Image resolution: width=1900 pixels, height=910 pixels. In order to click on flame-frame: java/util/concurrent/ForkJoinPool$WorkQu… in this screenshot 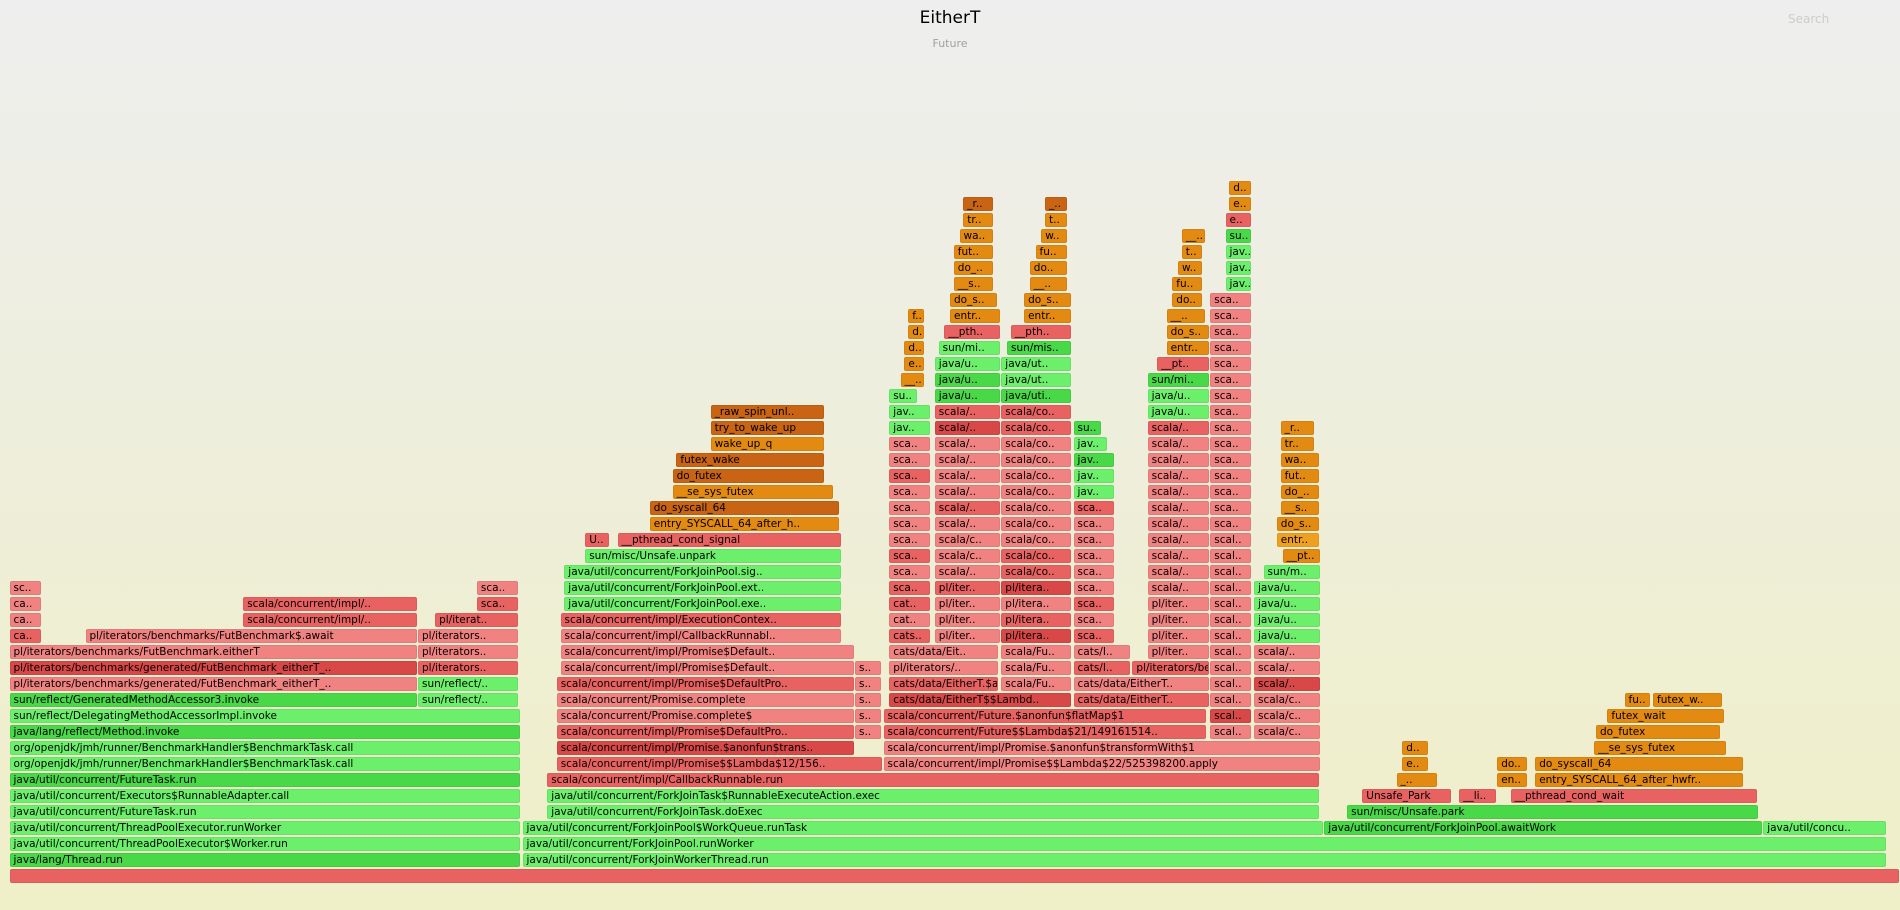, I will do `click(923, 828)`.